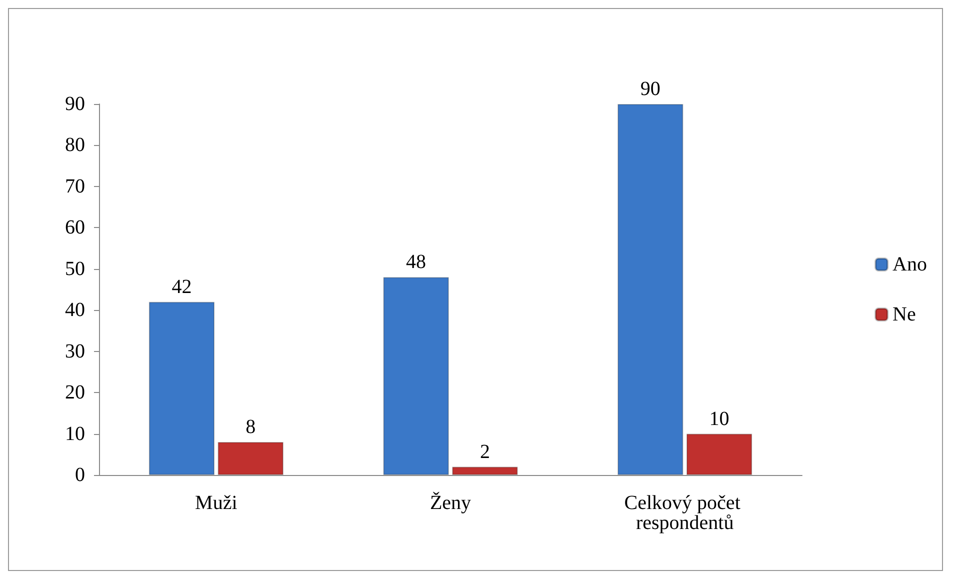  What do you see at coordinates (75, 433) in the screenshot?
I see `y-tick-label: 10` at bounding box center [75, 433].